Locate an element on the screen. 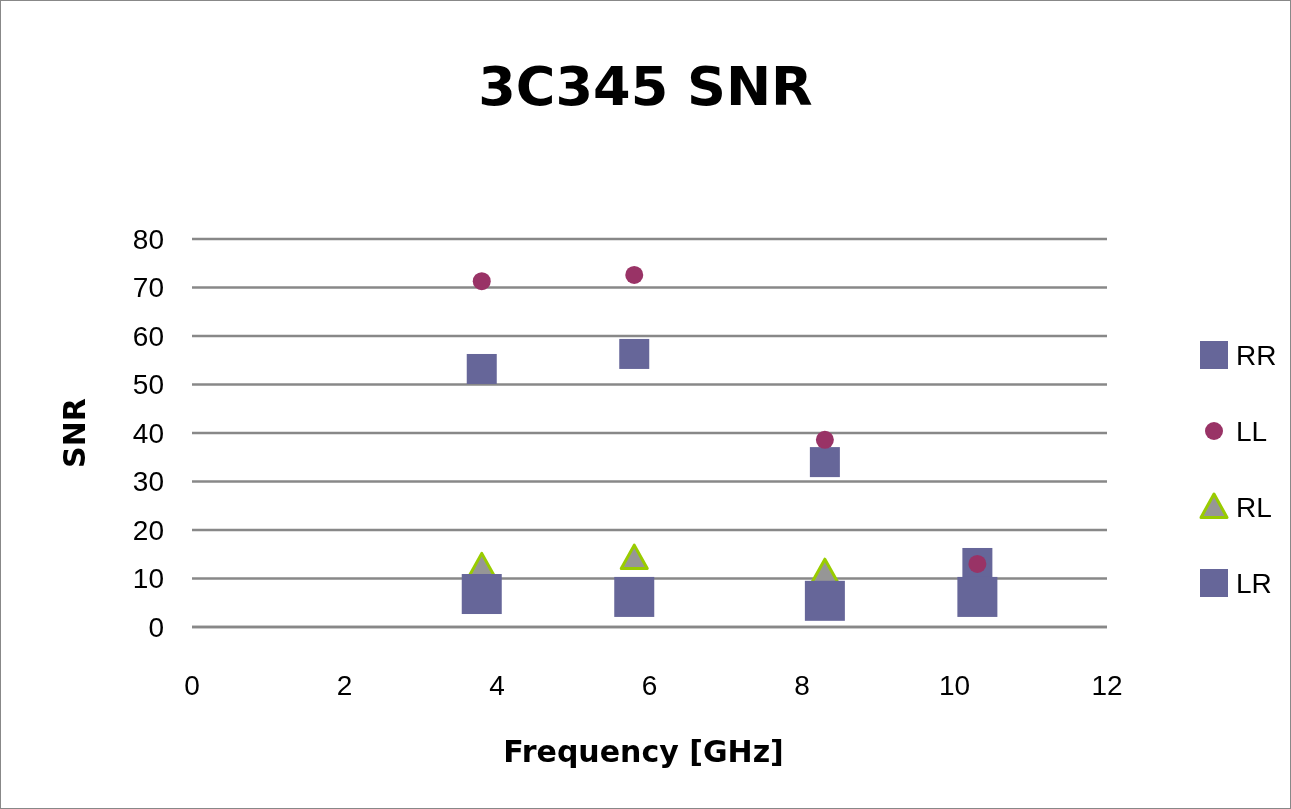 This screenshot has height=809, width=1291. x-tick-label: 10 is located at coordinates (954, 685).